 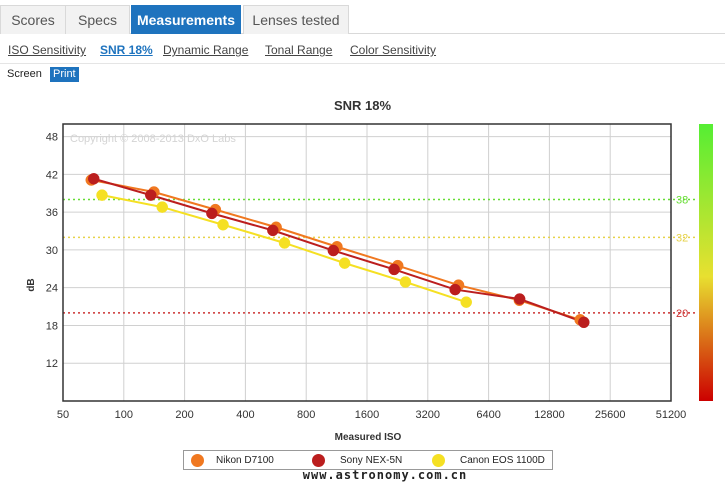 I want to click on copyright-text: Copyright © 2008-2013 DxO Labs, so click(x=153, y=139).